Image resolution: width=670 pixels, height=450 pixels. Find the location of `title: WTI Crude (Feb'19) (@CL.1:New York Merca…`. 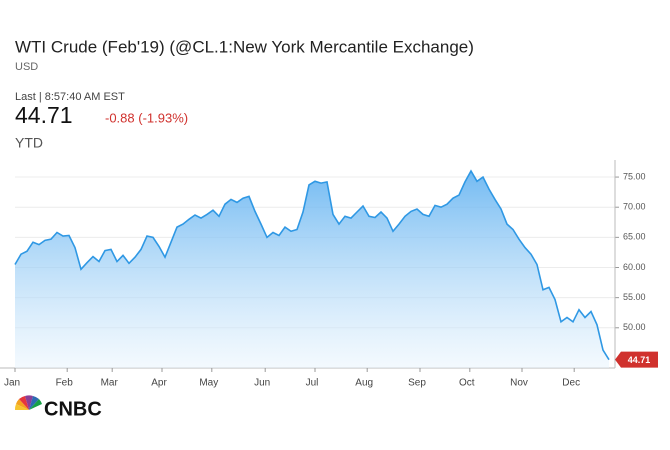

title: WTI Crude (Feb'19) (@CL.1:New York Merca… is located at coordinates (244, 46).